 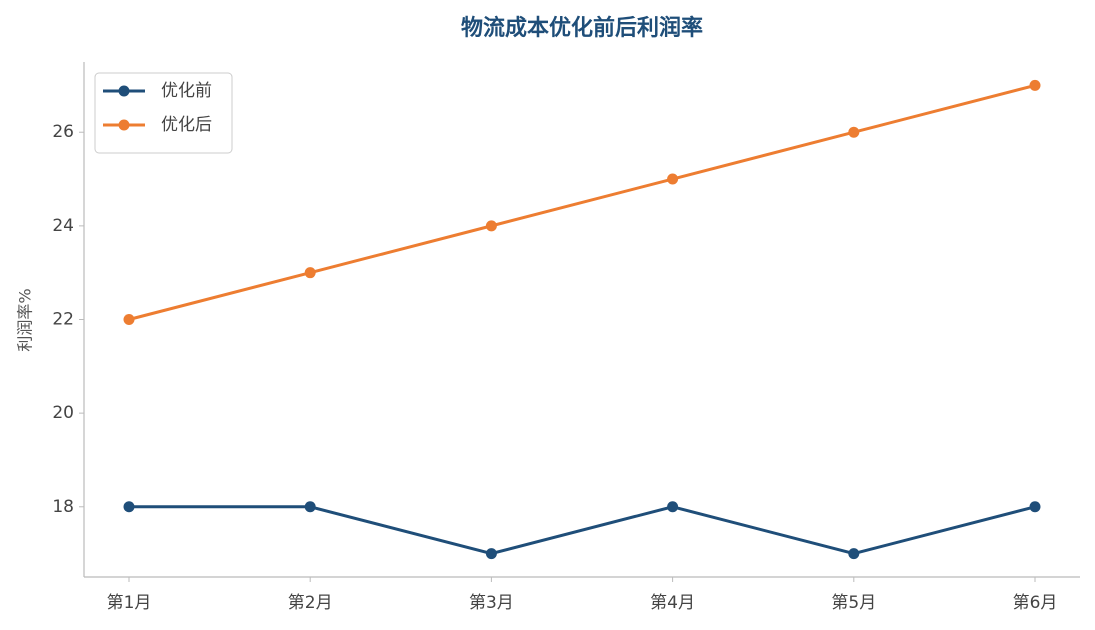 What do you see at coordinates (672, 603) in the screenshot?
I see `x-tick-label: 第4月` at bounding box center [672, 603].